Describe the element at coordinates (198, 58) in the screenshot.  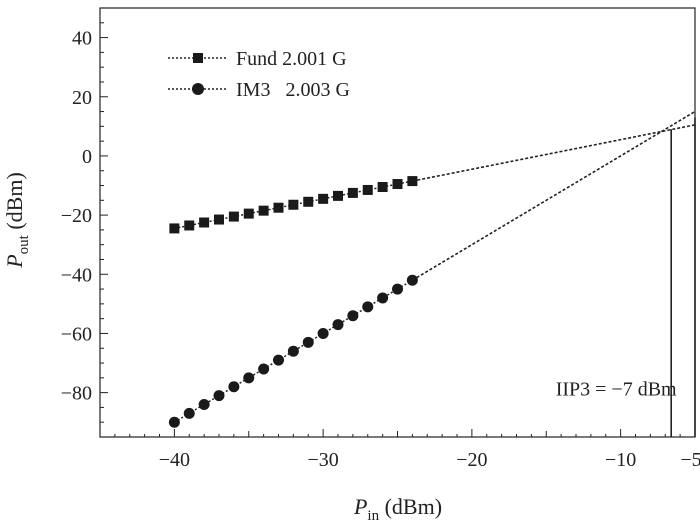
I see `legend-square-marker` at that location.